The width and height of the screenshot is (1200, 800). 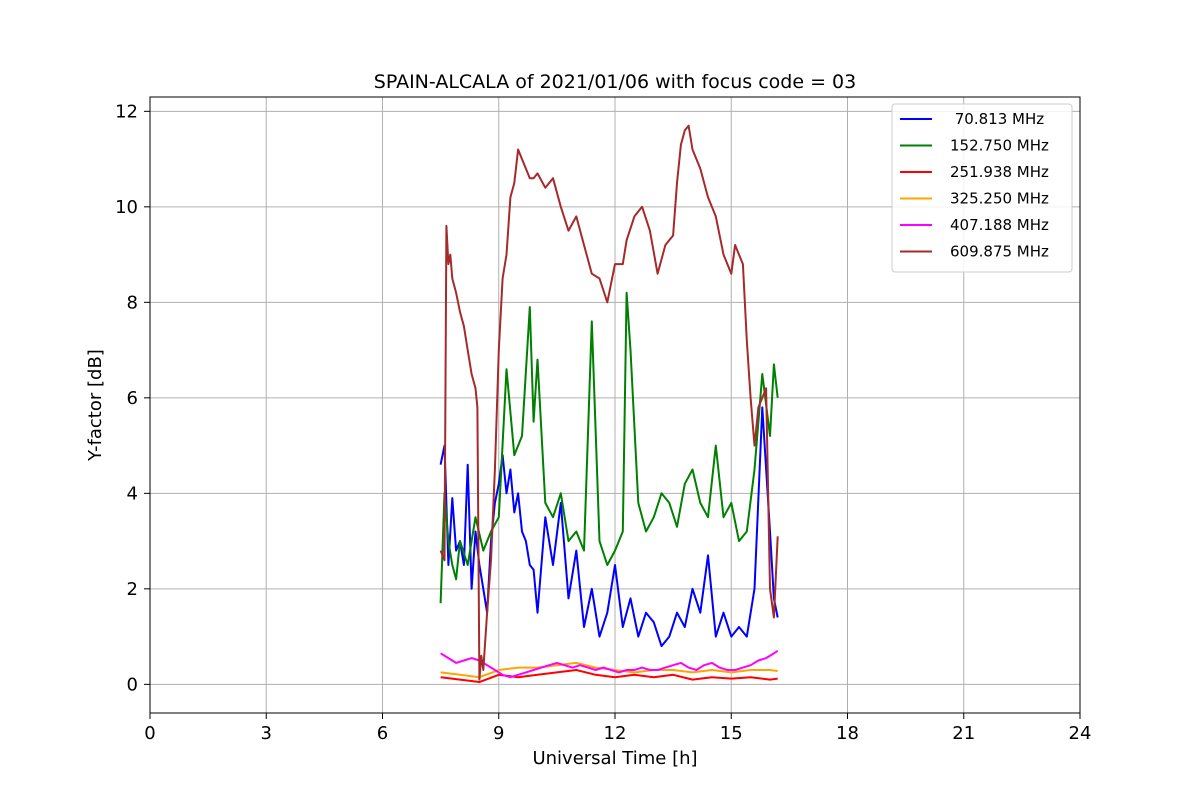 What do you see at coordinates (963, 733) in the screenshot?
I see `x-tick-label: 21` at bounding box center [963, 733].